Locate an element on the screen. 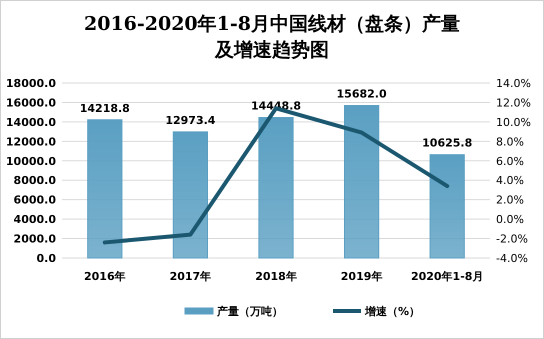 The height and width of the screenshot is (339, 544). data-label: 10625.8 is located at coordinates (447, 143).